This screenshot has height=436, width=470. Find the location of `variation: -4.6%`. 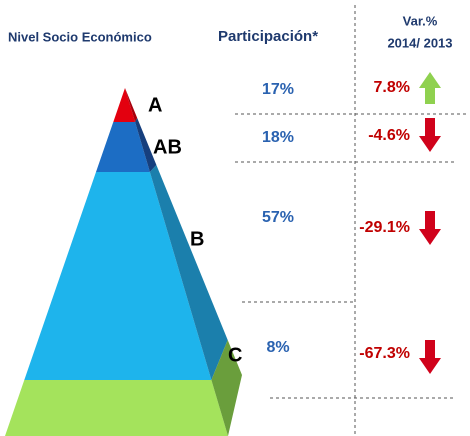

variation: -4.6% is located at coordinates (389, 135).